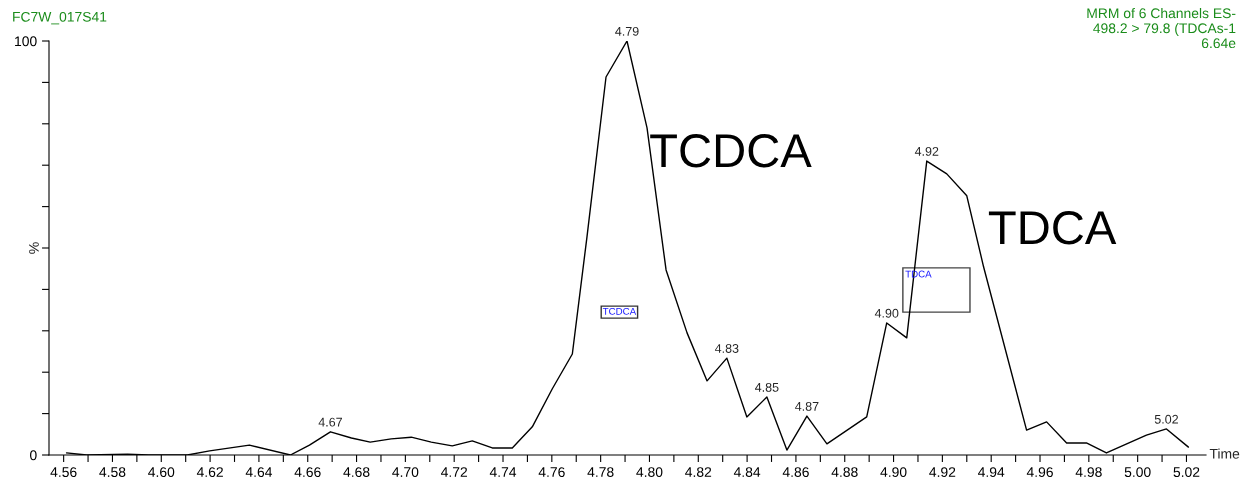  Describe the element at coordinates (307, 472) in the screenshot. I see `x-tick-label: 4.66` at that location.